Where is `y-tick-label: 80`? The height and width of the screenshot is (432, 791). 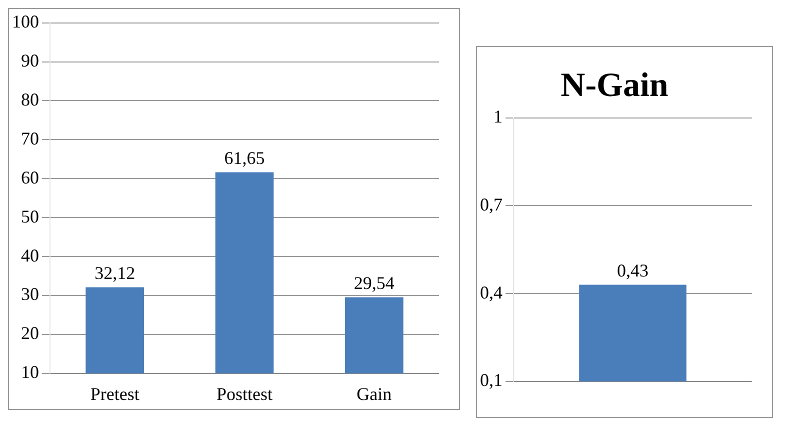 y-tick-label: 80 is located at coordinates (30, 99).